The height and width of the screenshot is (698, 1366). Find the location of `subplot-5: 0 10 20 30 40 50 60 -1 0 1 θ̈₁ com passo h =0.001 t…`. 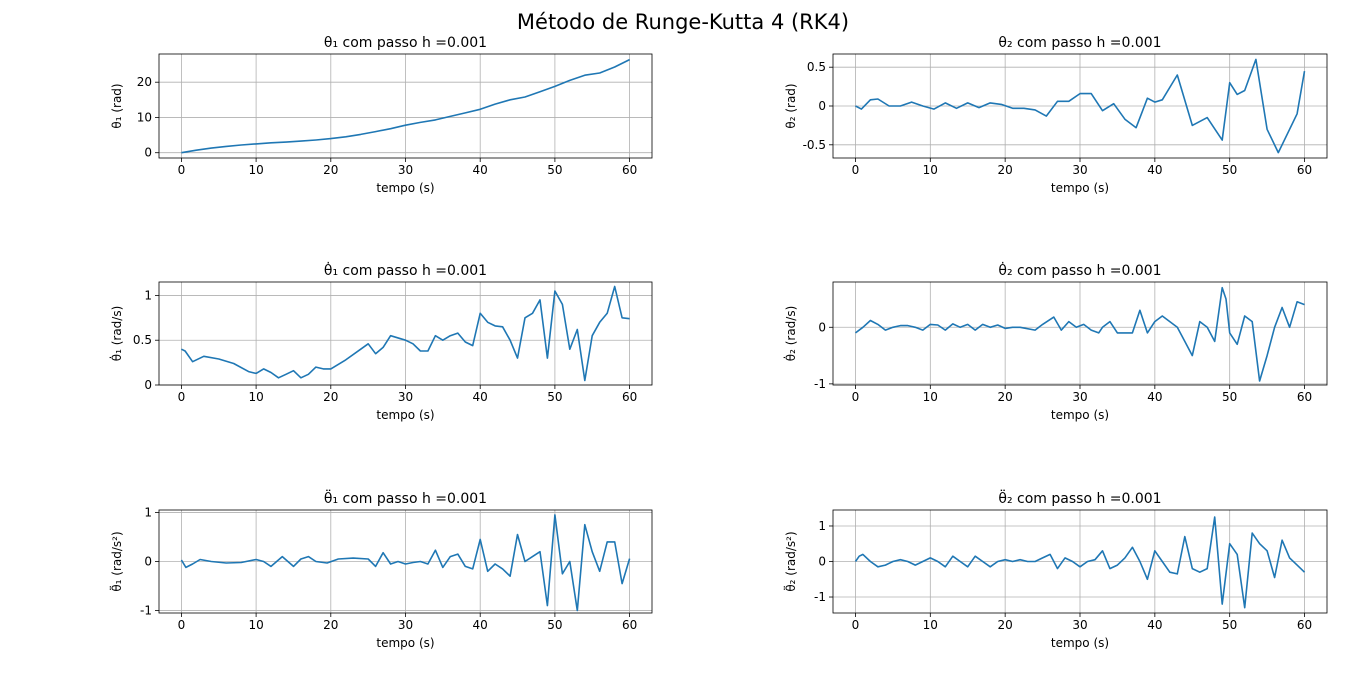

subplot-5: 0 10 20 30 40 50 60 -1 0 1 θ̈₁ com passo h =0.001 t… is located at coordinates (381, 569).